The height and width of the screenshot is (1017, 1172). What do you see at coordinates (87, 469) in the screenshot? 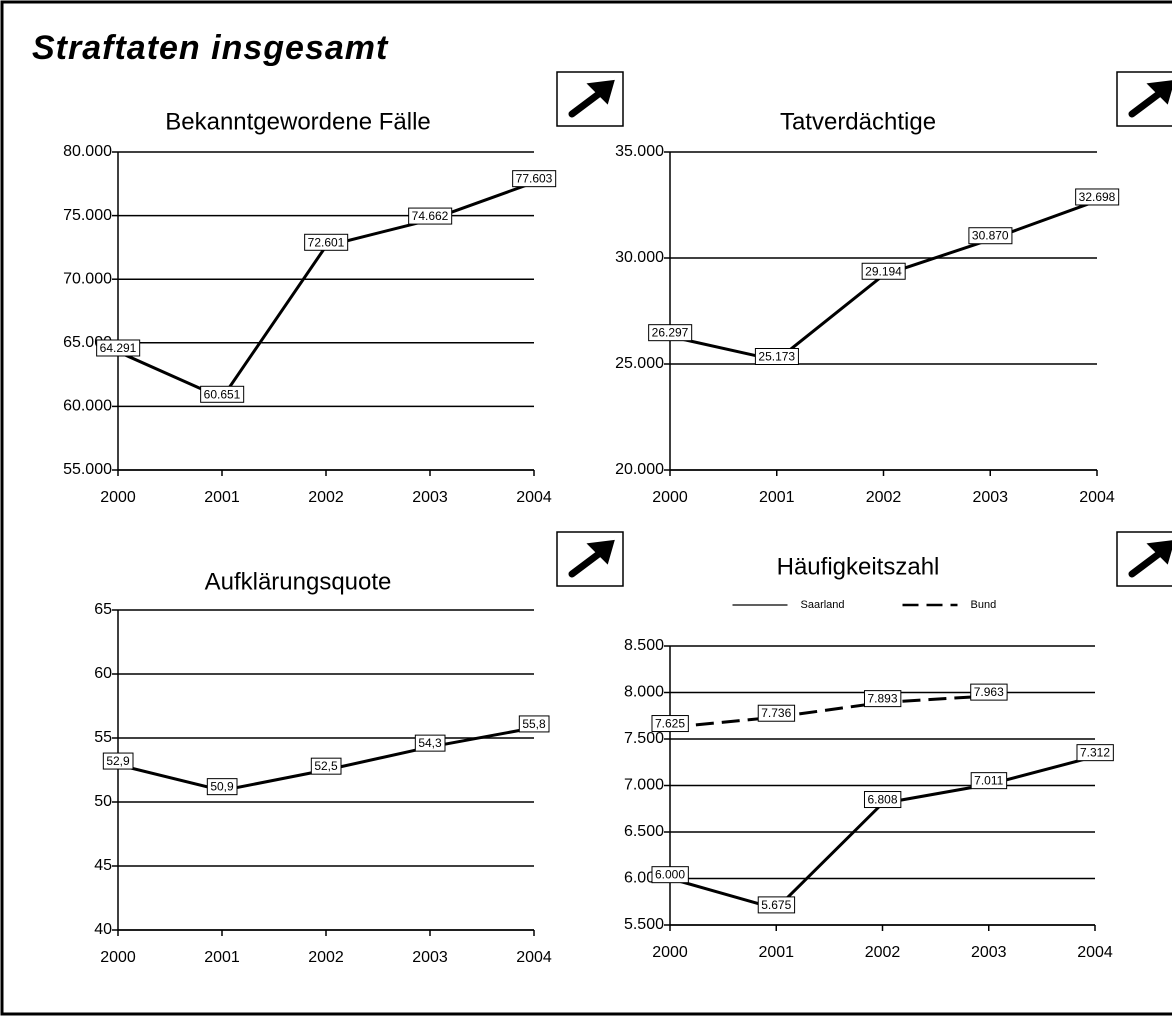
I see `y-tick-label: 55.000` at bounding box center [87, 469].